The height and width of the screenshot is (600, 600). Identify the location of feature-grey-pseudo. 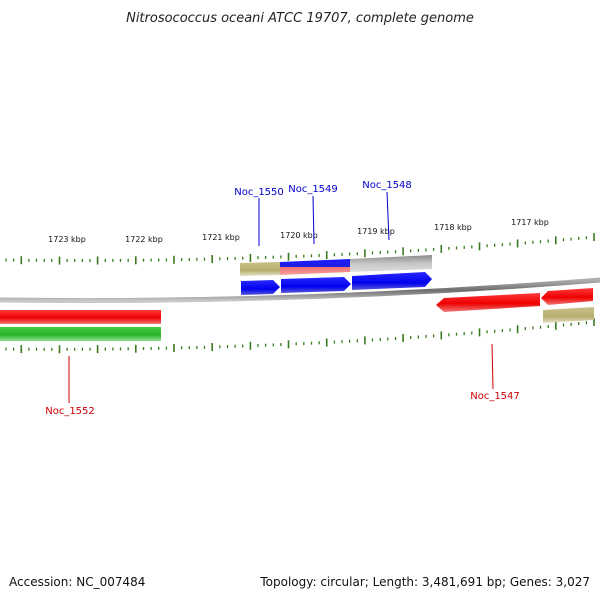
(391, 263).